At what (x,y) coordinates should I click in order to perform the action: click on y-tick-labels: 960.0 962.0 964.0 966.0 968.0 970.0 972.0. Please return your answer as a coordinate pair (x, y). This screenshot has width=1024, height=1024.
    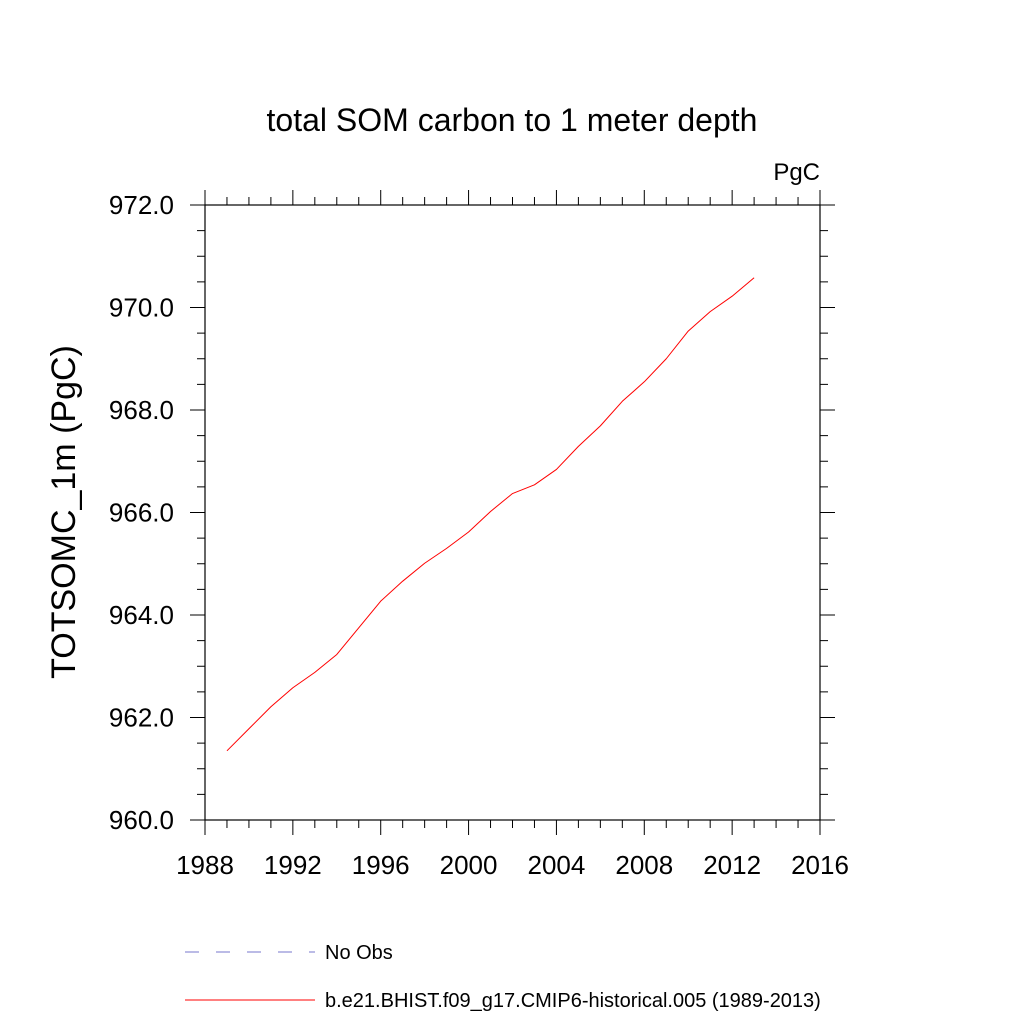
    Looking at the image, I should click on (141, 512).